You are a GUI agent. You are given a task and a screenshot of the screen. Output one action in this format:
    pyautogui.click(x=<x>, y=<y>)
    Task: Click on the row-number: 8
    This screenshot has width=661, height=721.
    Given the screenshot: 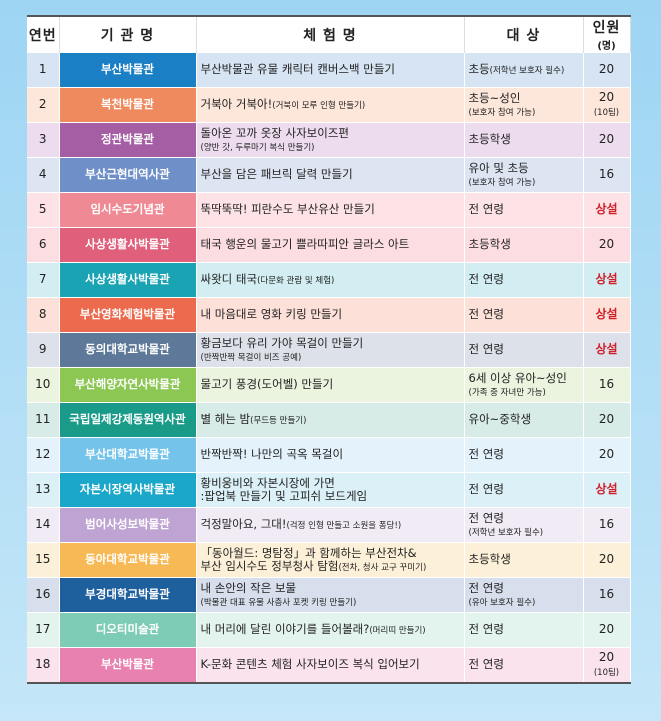 What is the action you would take?
    pyautogui.click(x=43, y=315)
    